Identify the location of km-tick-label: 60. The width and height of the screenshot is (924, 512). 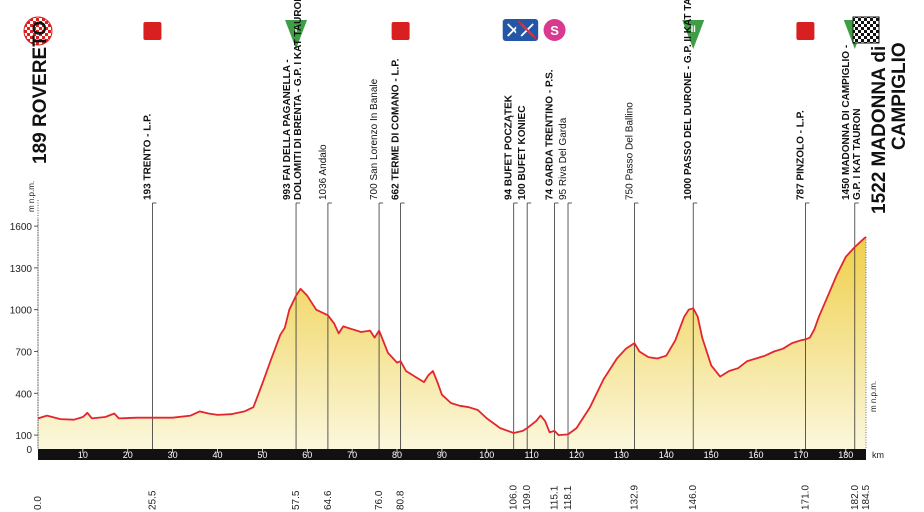
(307, 455).